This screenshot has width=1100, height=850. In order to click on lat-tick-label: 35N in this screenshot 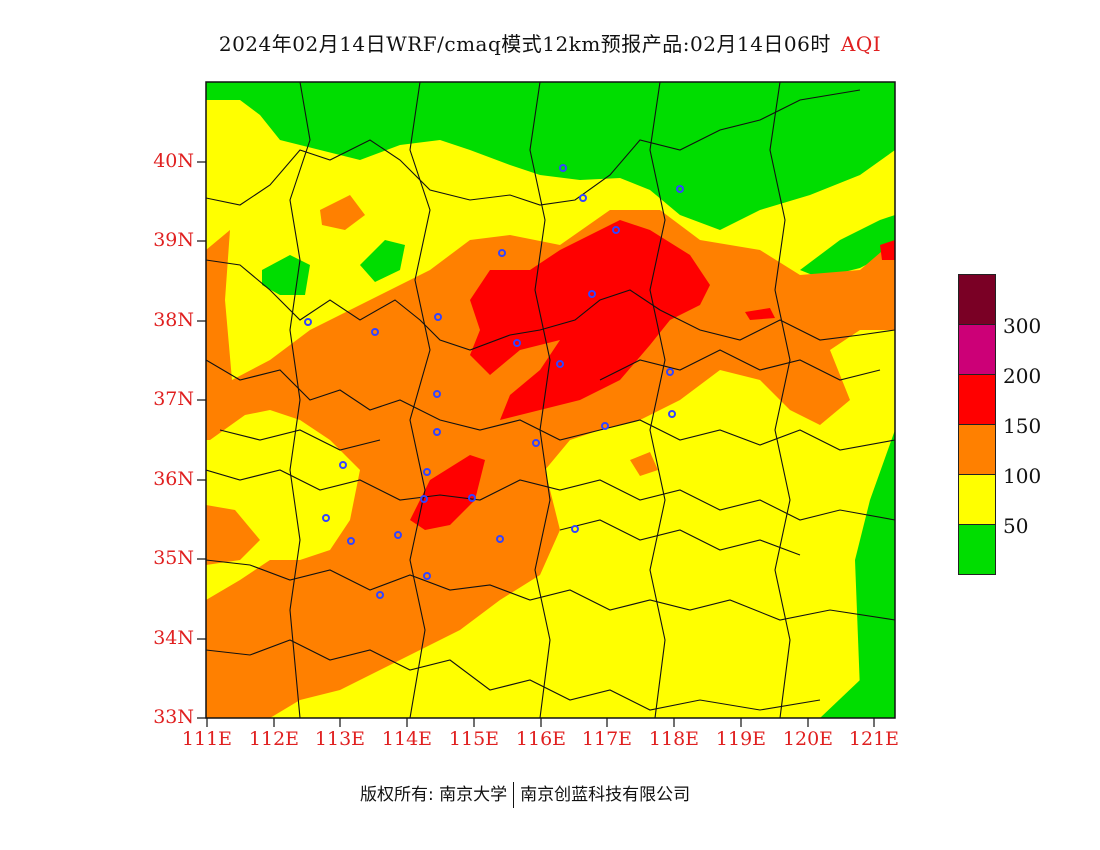, I will do `click(173, 558)`.